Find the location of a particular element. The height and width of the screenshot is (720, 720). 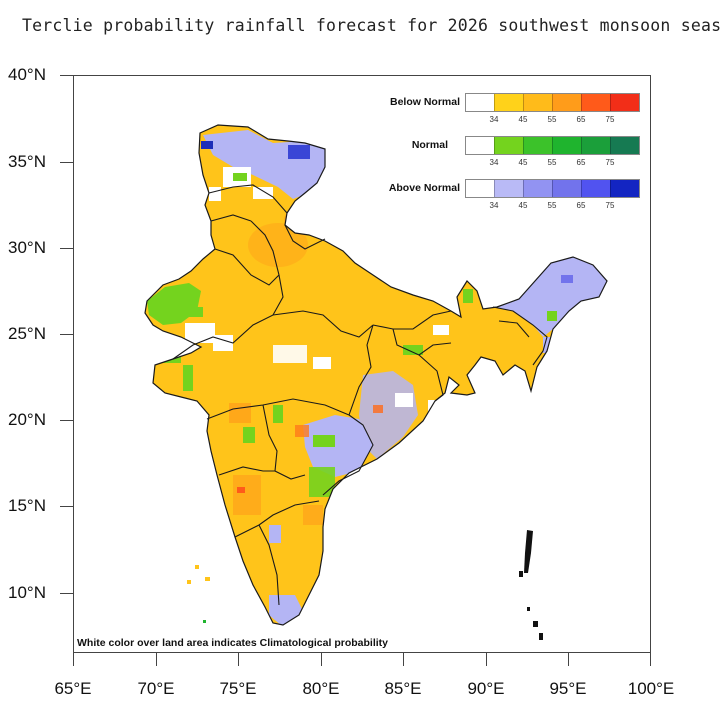

x-tick-label: 90°E is located at coordinates (486, 688).